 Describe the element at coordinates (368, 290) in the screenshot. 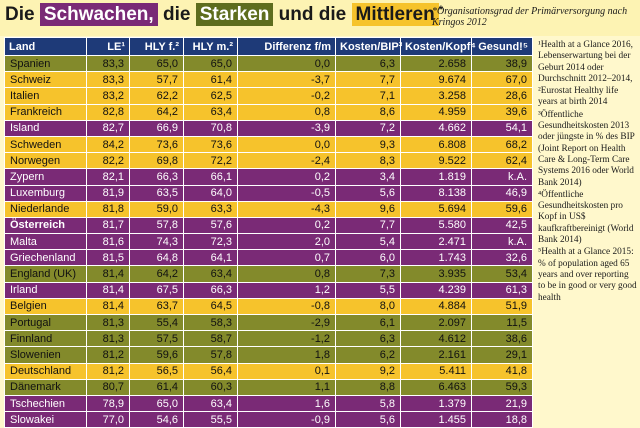

I see `value-cell: 5,5` at that location.